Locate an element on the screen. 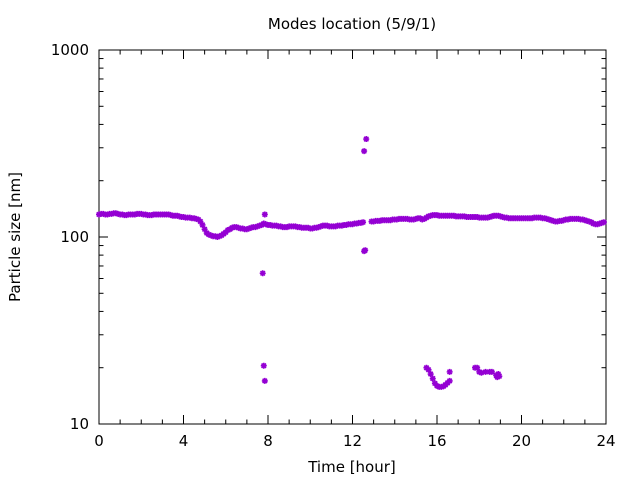 The image size is (640, 480). x-tick-label: 4 is located at coordinates (184, 441).